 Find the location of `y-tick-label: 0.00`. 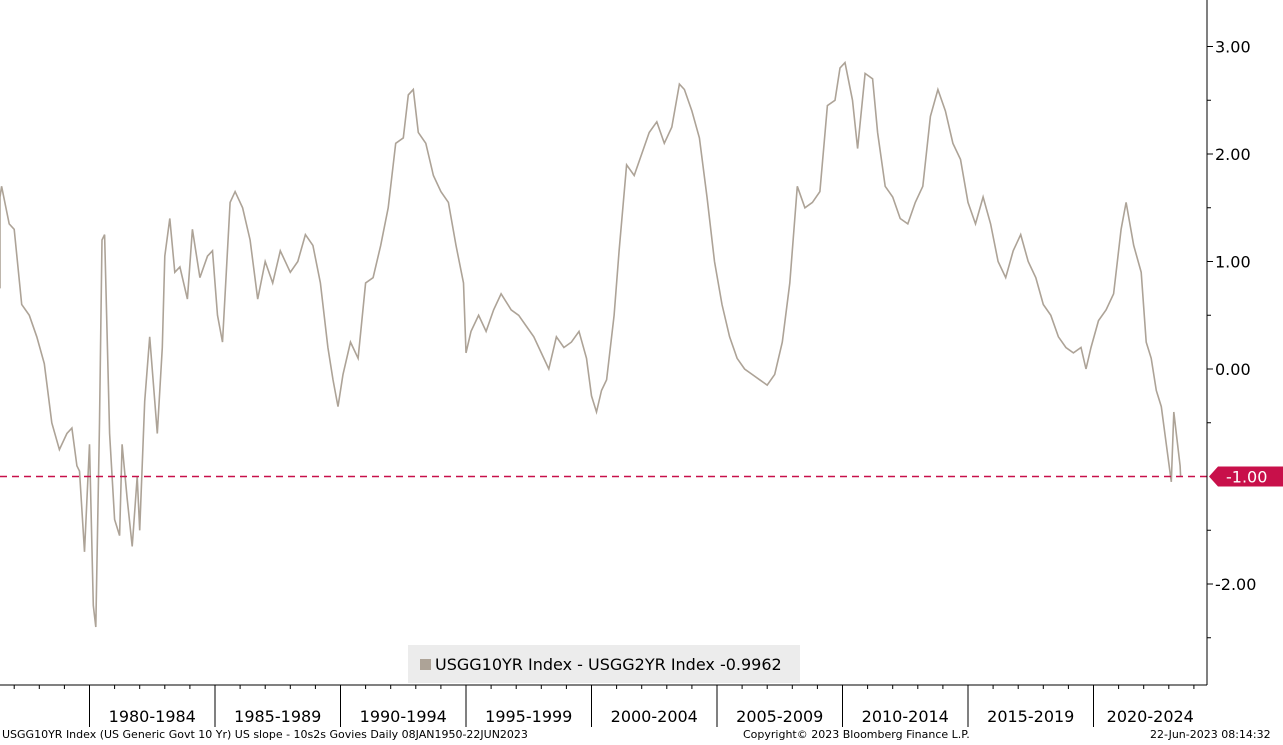

y-tick-label: 0.00 is located at coordinates (1233, 369).